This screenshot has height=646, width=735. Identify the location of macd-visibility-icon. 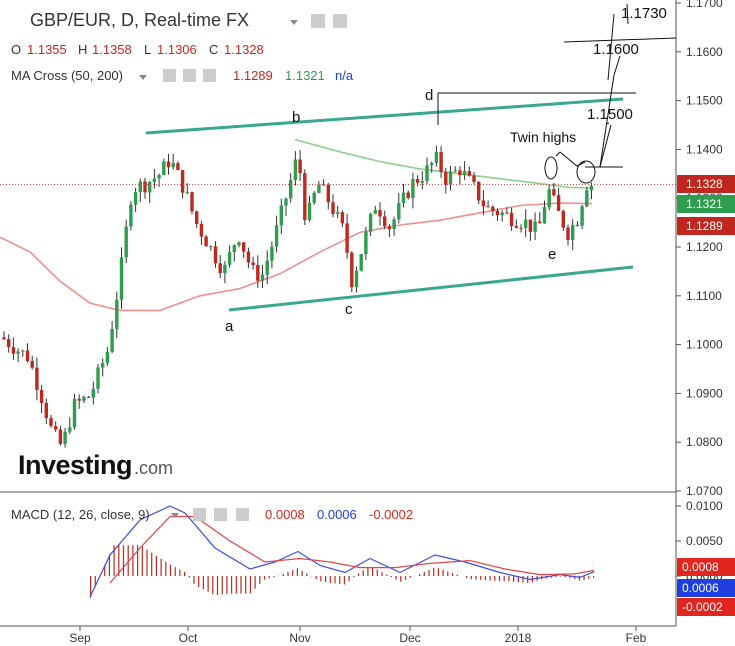
(199, 514).